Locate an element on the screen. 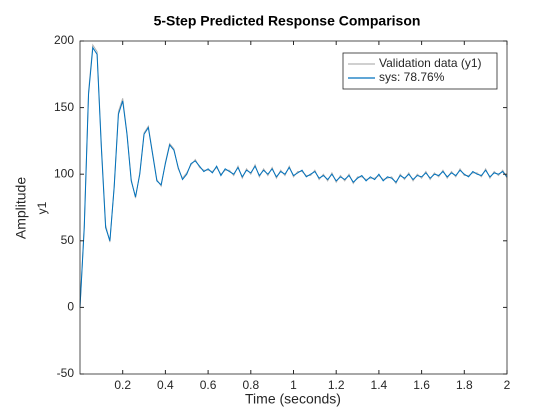 This screenshot has width=560, height=420. x-axis-label: Time (seconds) is located at coordinates (293, 399).